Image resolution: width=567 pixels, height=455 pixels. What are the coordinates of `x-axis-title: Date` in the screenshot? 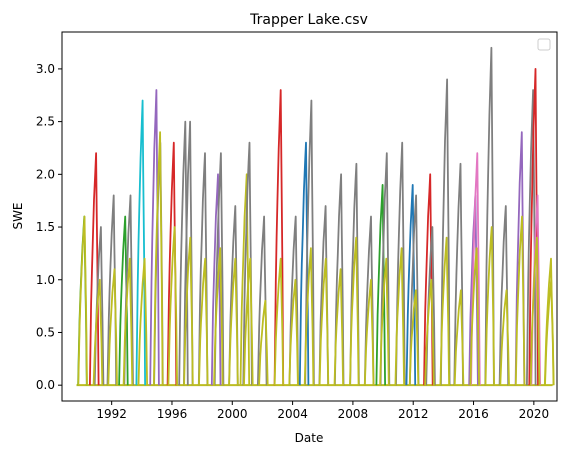 It's located at (309, 438).